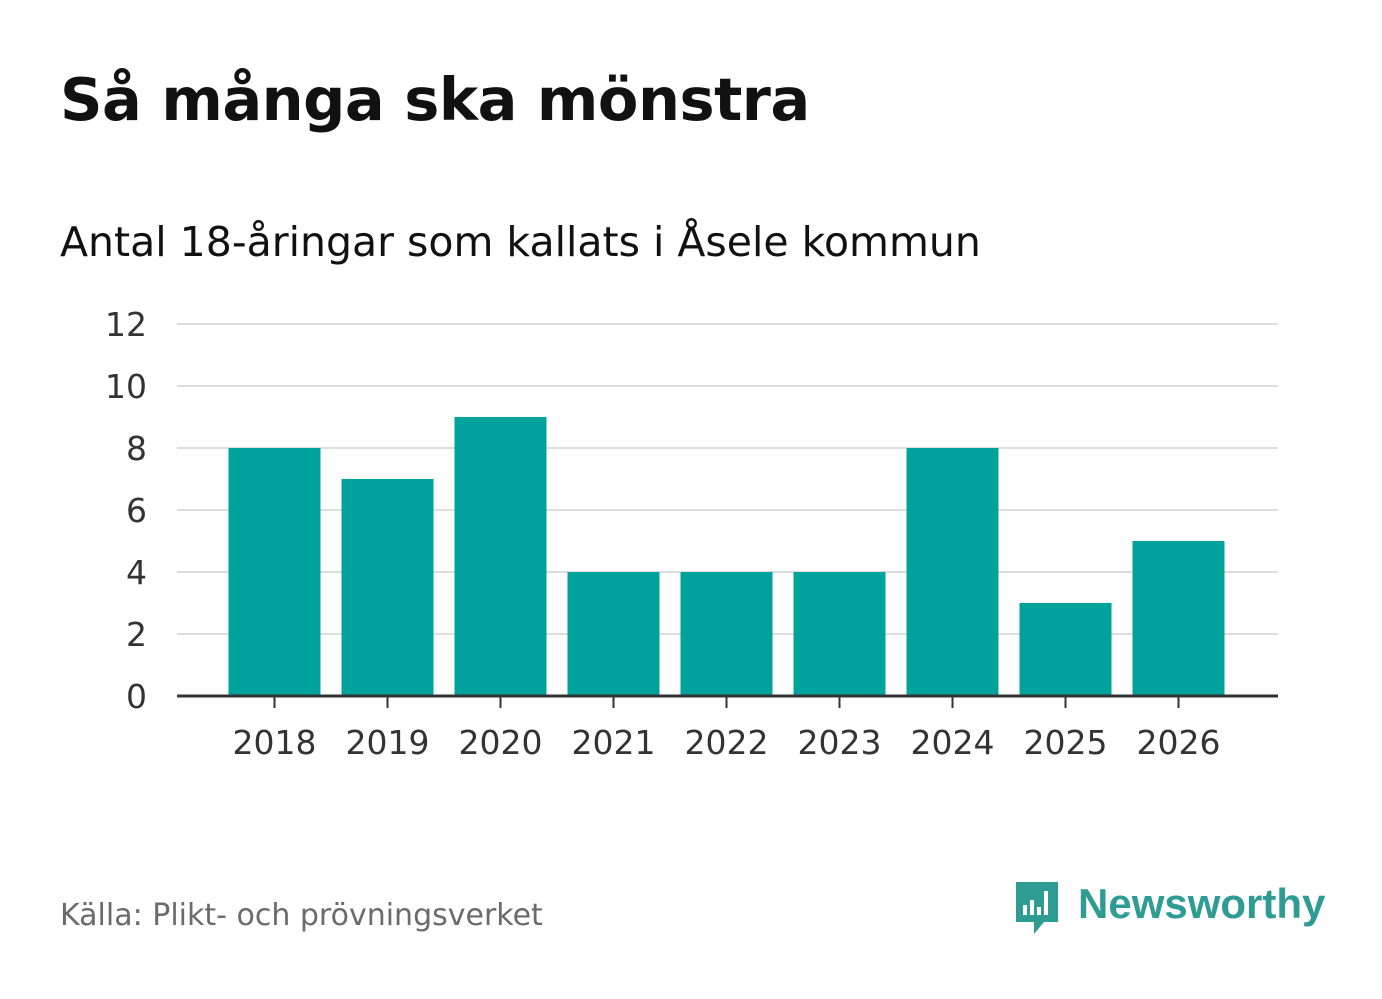 The height and width of the screenshot is (999, 1382). Describe the element at coordinates (953, 742) in the screenshot. I see `x-tick-label: 2024` at that location.